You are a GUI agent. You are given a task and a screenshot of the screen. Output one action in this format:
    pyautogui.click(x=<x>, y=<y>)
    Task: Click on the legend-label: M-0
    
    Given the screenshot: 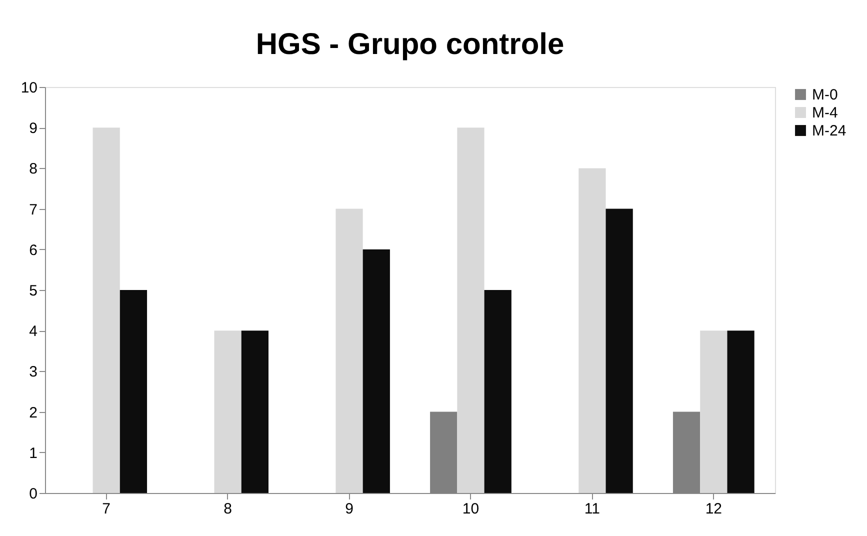 What is the action you would take?
    pyautogui.click(x=825, y=95)
    